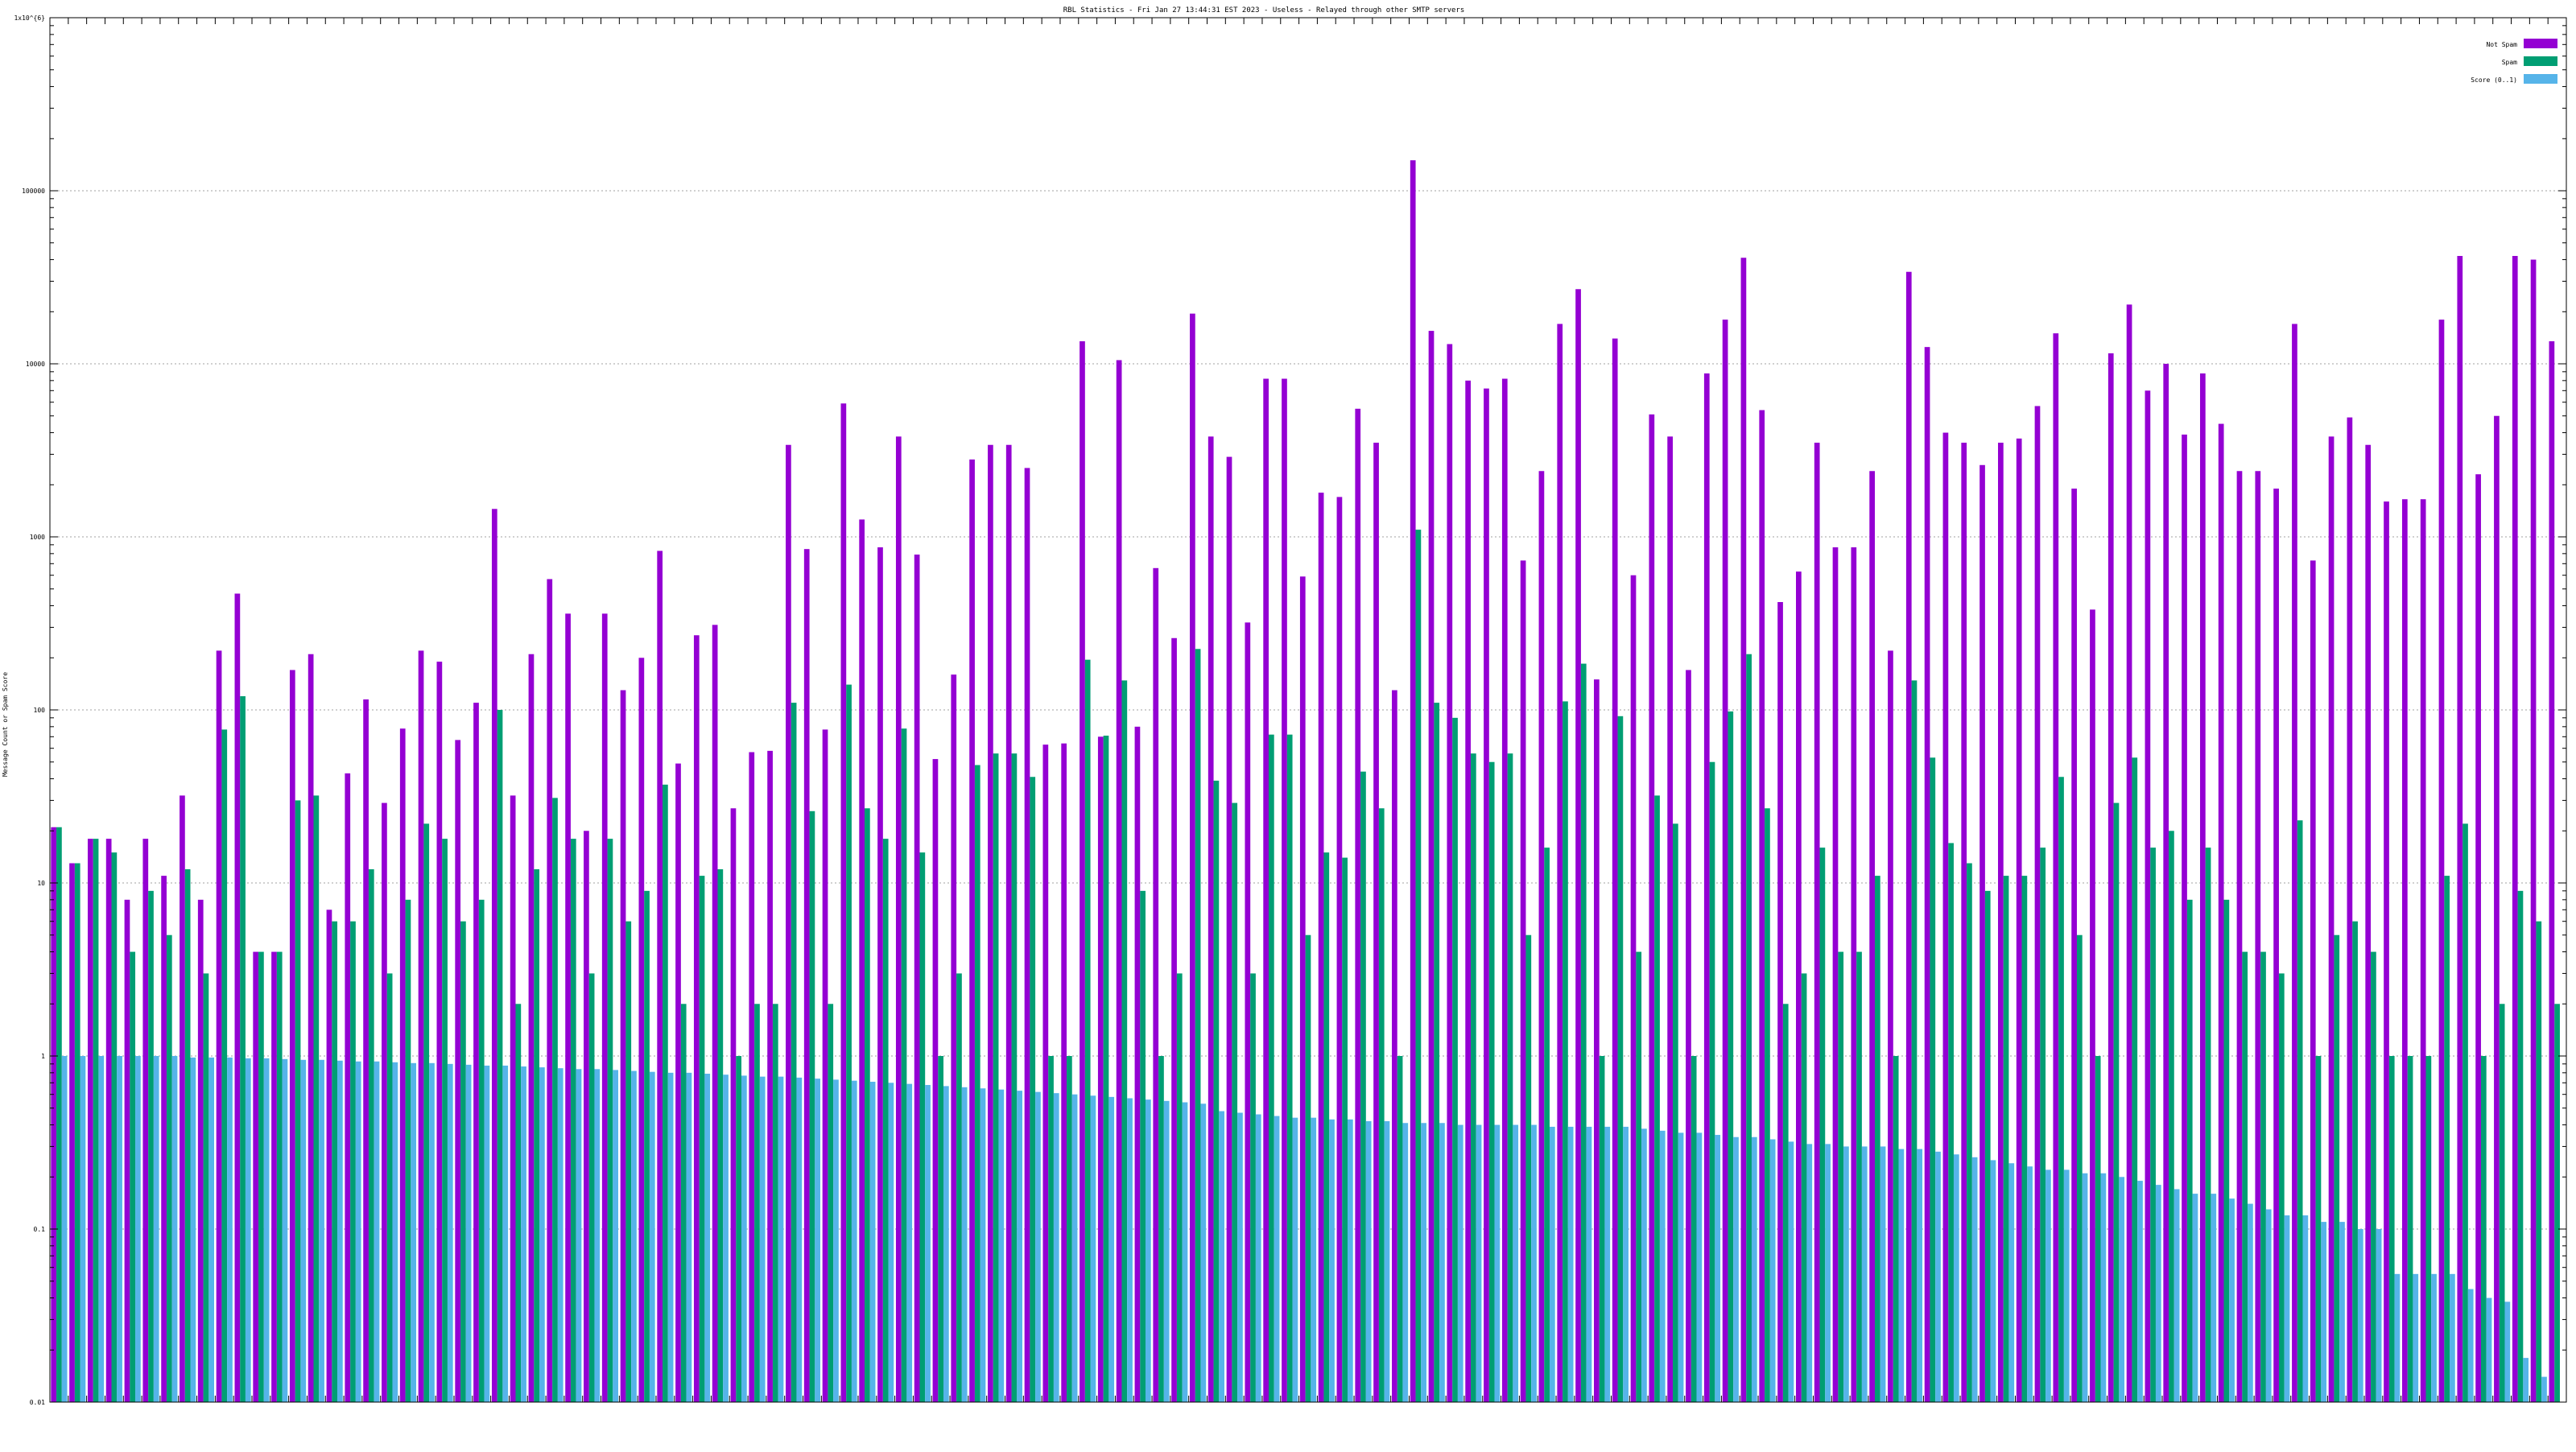 This screenshot has width=2576, height=1452. What do you see at coordinates (40, 1229) in the screenshot?
I see `y-tick-label: 0.1` at bounding box center [40, 1229].